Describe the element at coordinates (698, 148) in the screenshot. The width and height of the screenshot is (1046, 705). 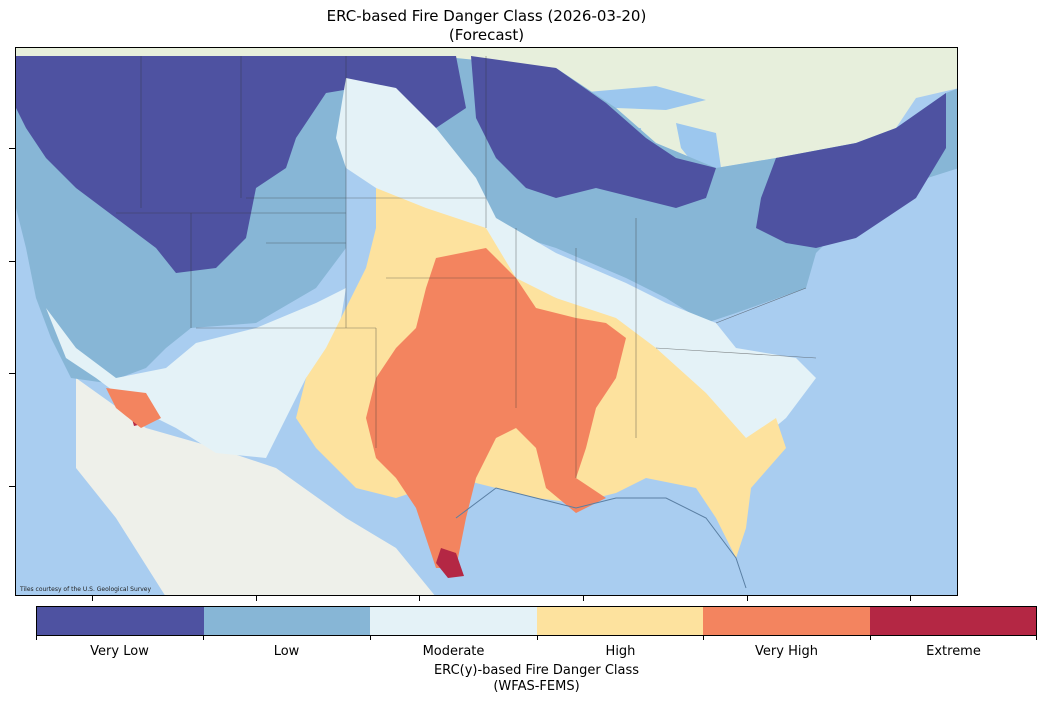
I see `great-lake-huron` at that location.